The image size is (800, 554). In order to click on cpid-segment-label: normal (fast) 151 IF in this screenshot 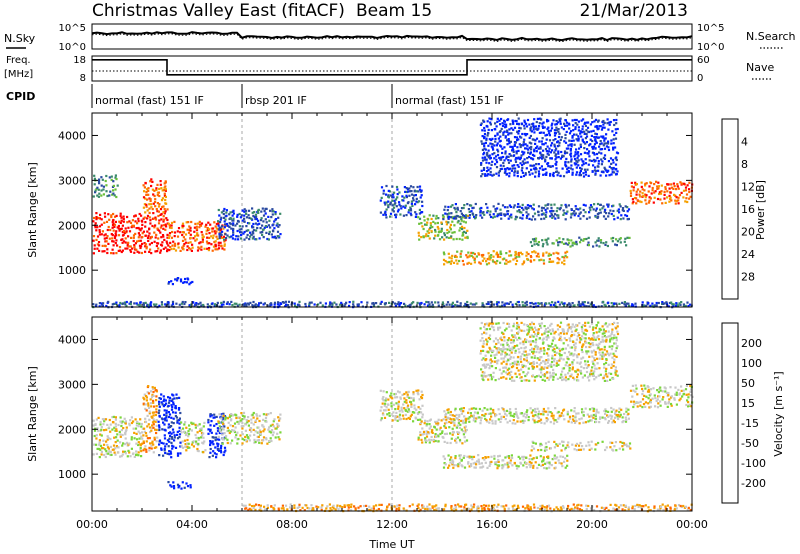, I will do `click(449, 100)`.